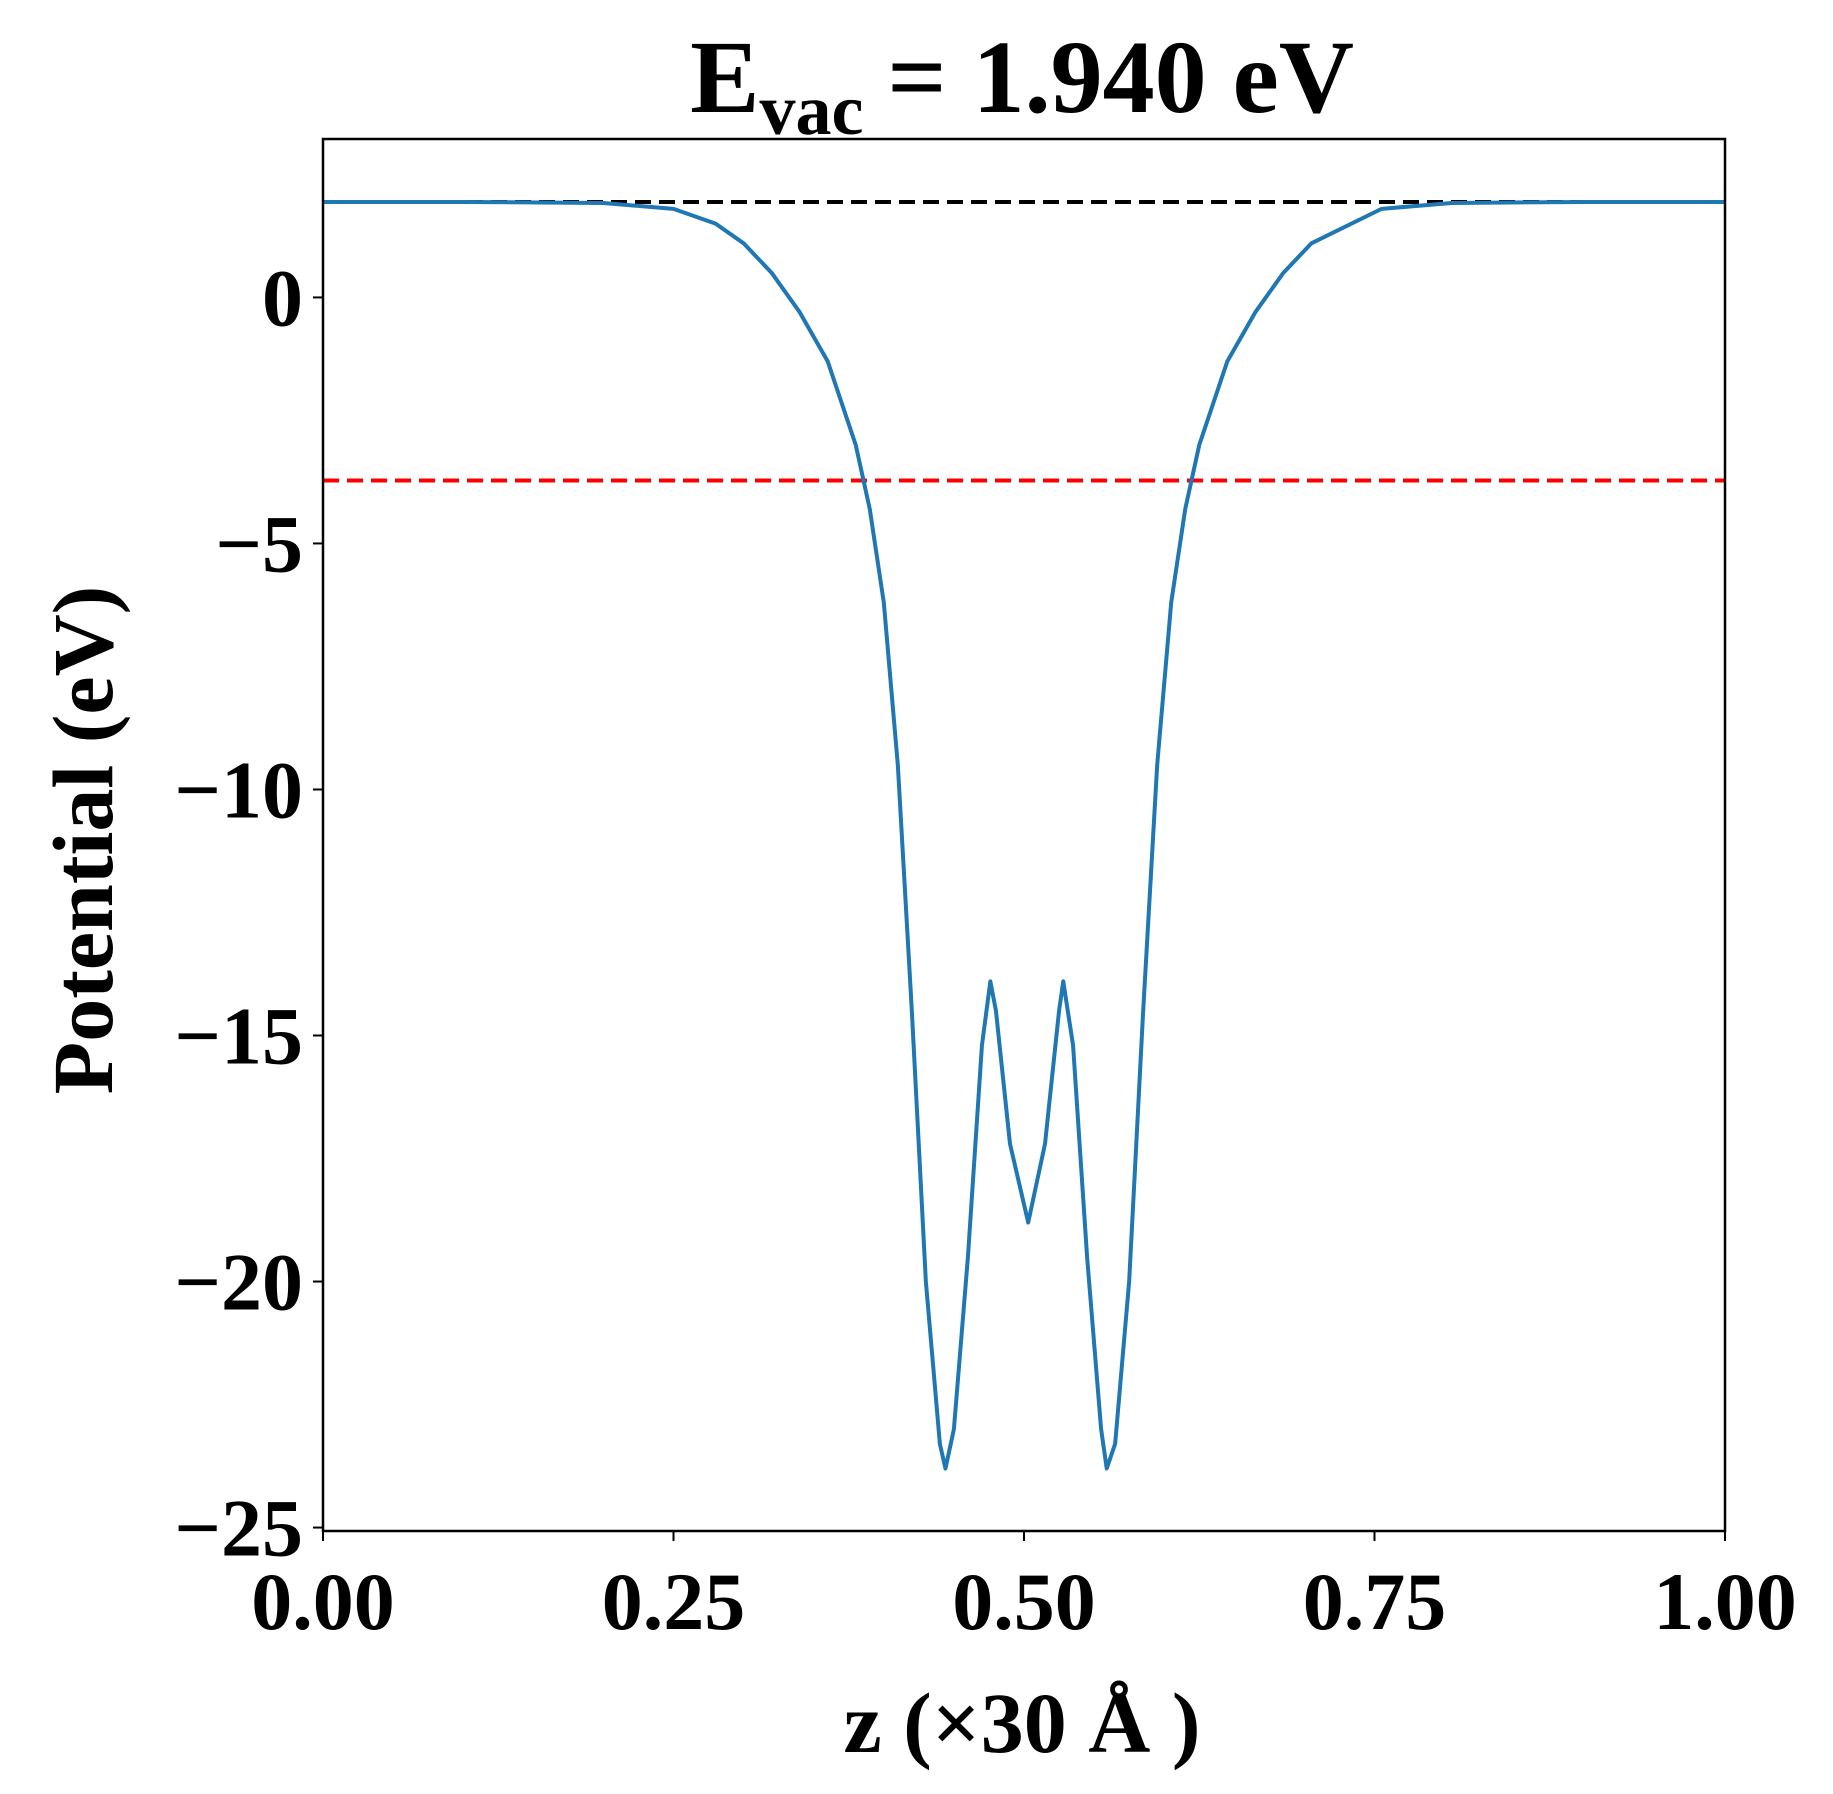  I want to click on y-tick-label: −15, so click(238, 1036).